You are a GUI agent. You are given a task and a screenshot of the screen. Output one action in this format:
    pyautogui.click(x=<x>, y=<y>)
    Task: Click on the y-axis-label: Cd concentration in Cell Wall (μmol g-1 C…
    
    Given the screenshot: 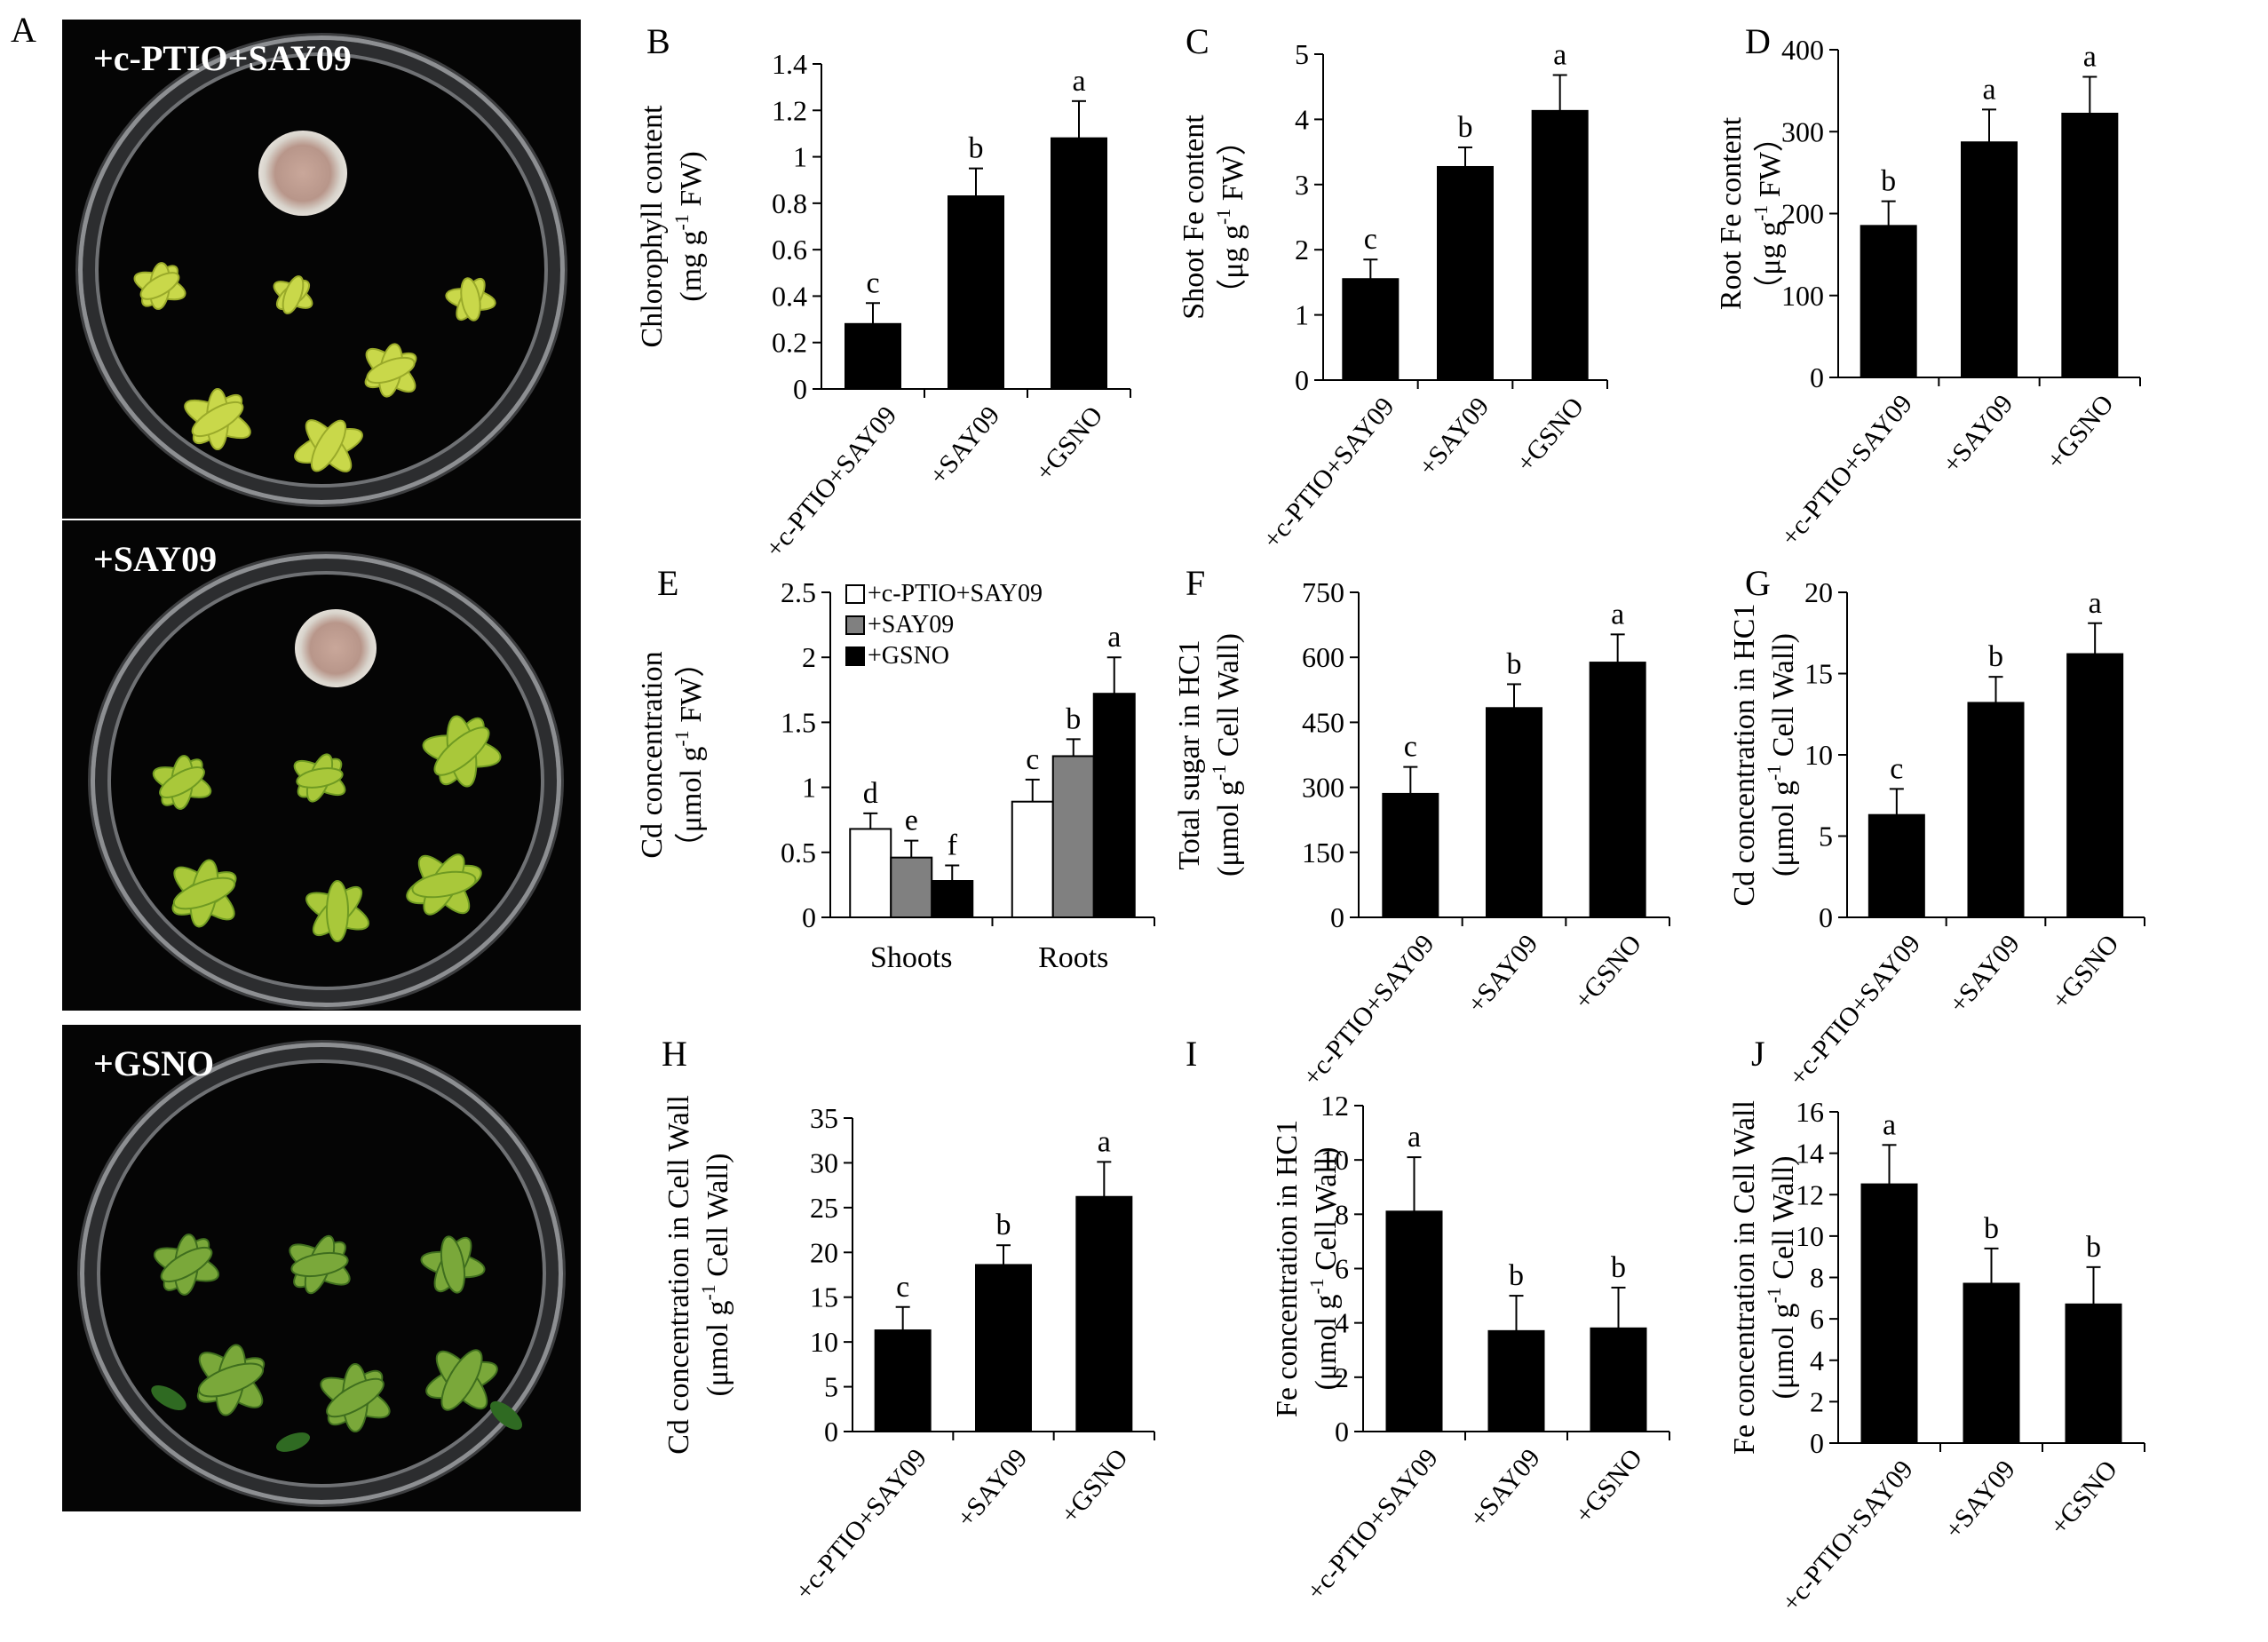 What is the action you would take?
    pyautogui.click(x=698, y=1275)
    